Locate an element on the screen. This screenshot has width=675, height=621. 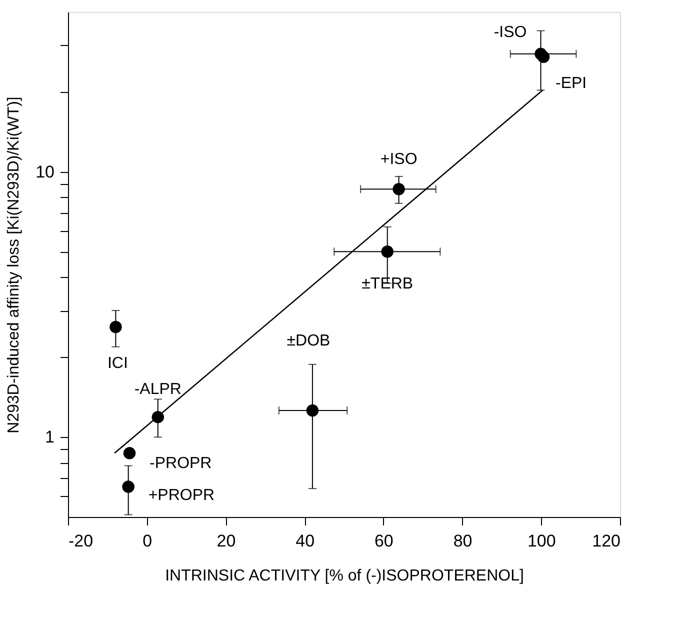
x-tick-label: -20 is located at coordinates (81, 541).